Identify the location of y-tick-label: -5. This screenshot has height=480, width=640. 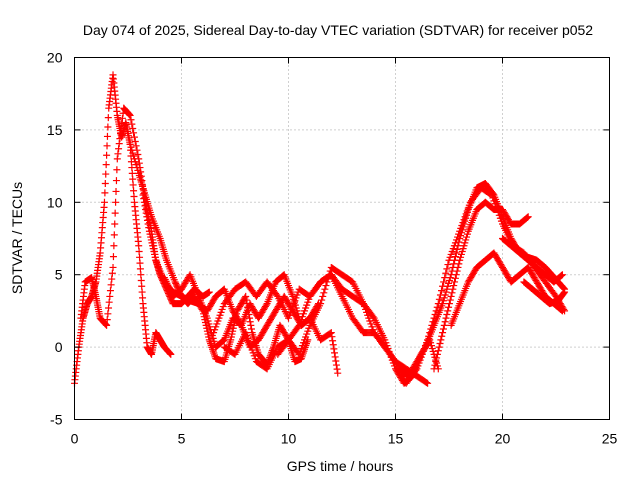
(56, 420).